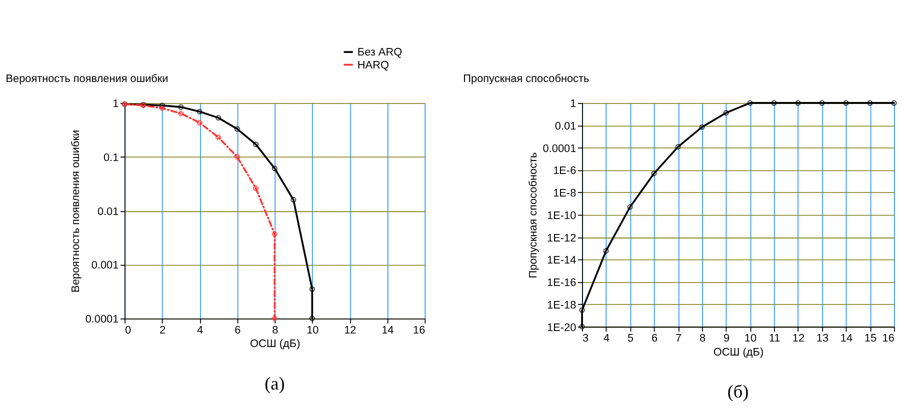 The width and height of the screenshot is (904, 418). I want to click on x-tick-label: 15, so click(870, 338).